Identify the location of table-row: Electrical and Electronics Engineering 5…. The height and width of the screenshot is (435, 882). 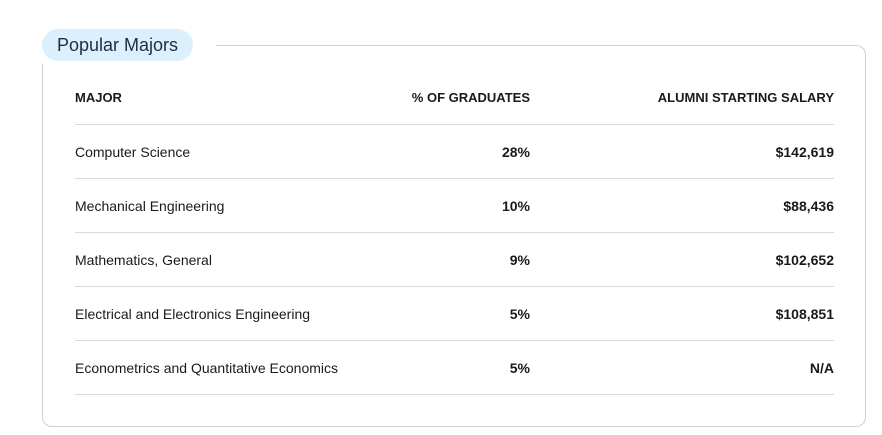
(454, 313).